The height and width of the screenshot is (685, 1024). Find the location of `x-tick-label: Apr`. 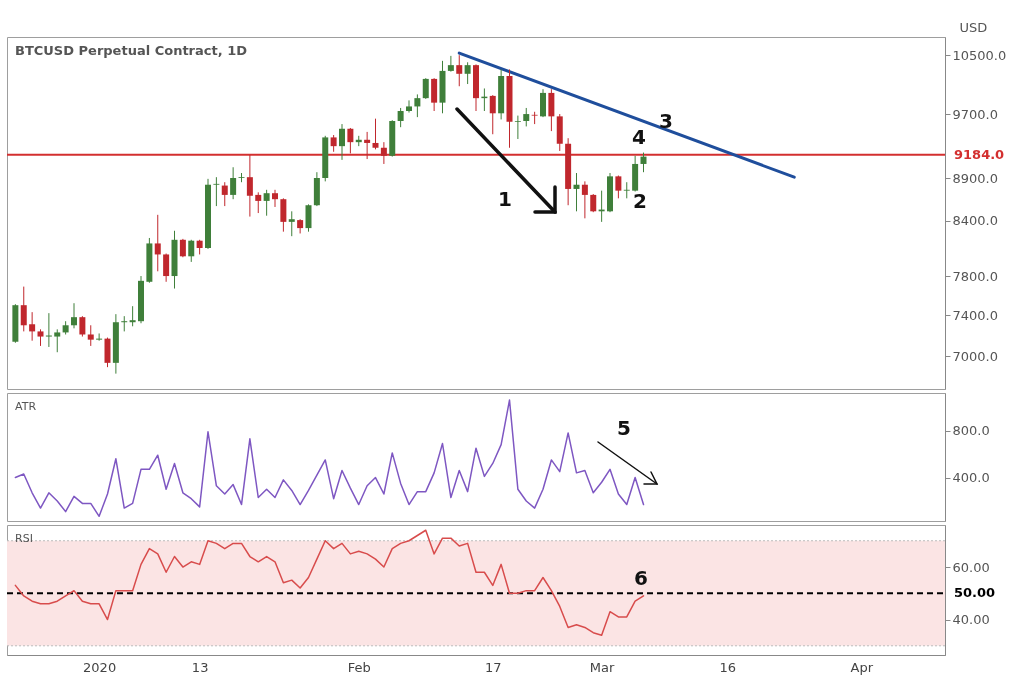

x-tick-label: Apr is located at coordinates (862, 667).